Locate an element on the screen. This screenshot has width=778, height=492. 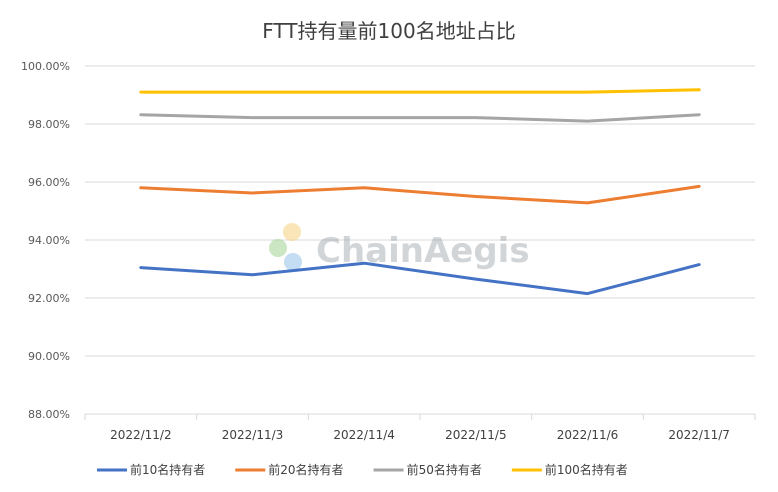
y-tick-label: 94.00% is located at coordinates (49, 240).